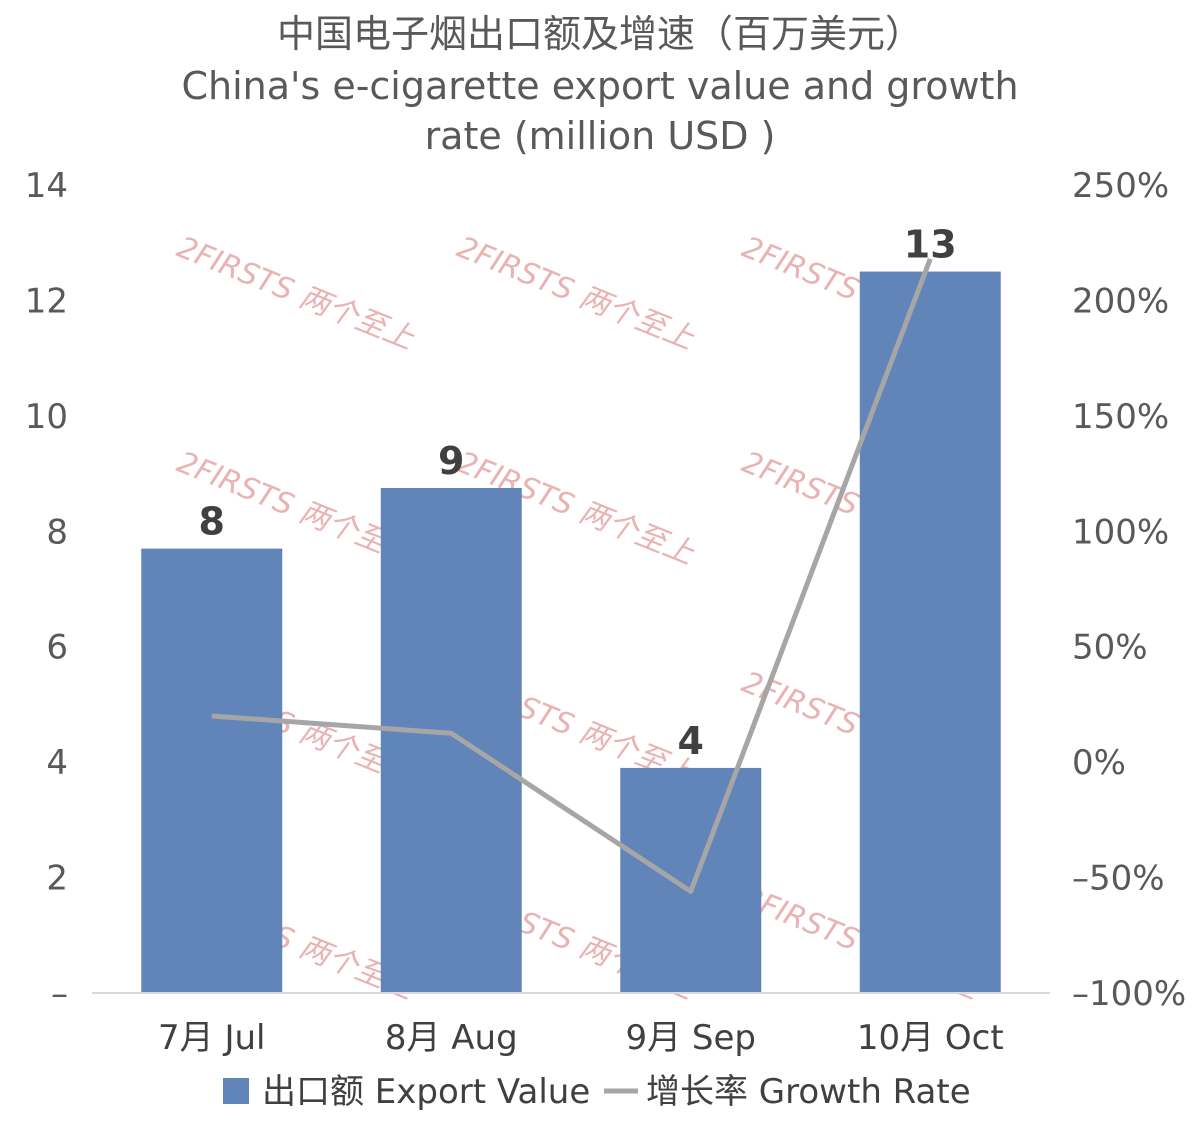  Describe the element at coordinates (46, 417) in the screenshot. I see `left-tick-label: 10` at that location.